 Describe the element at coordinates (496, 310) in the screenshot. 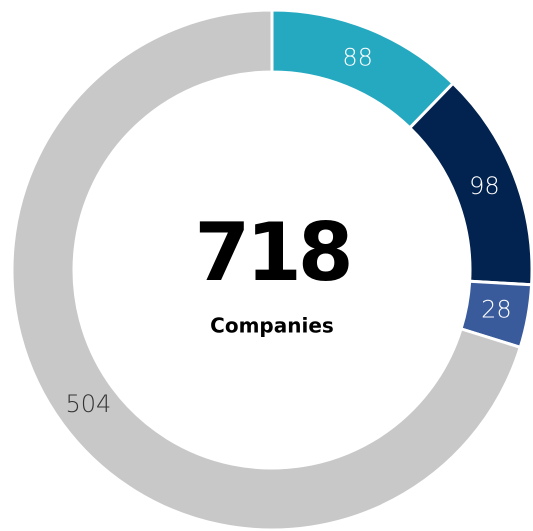

I see `slice-label: 28` at that location.